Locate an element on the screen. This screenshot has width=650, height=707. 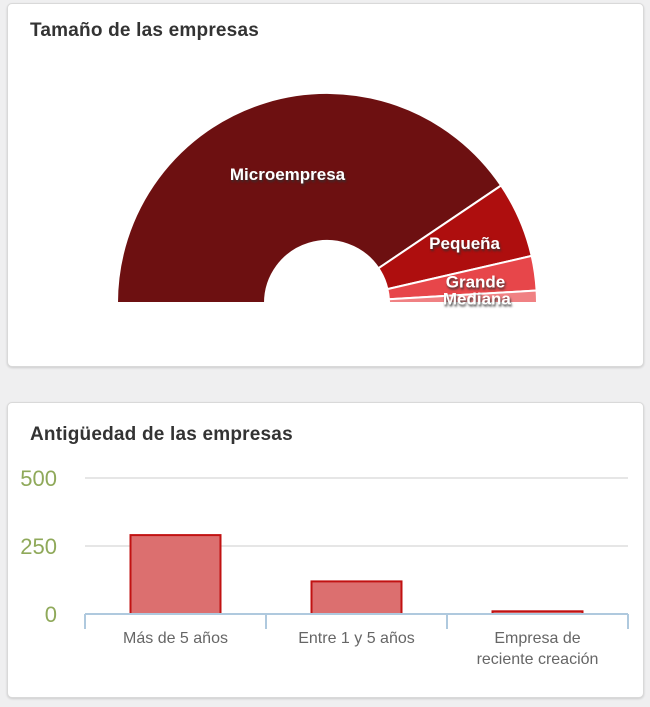
category-label-mas-de-5-anos: Más de 5 años is located at coordinates (175, 638).